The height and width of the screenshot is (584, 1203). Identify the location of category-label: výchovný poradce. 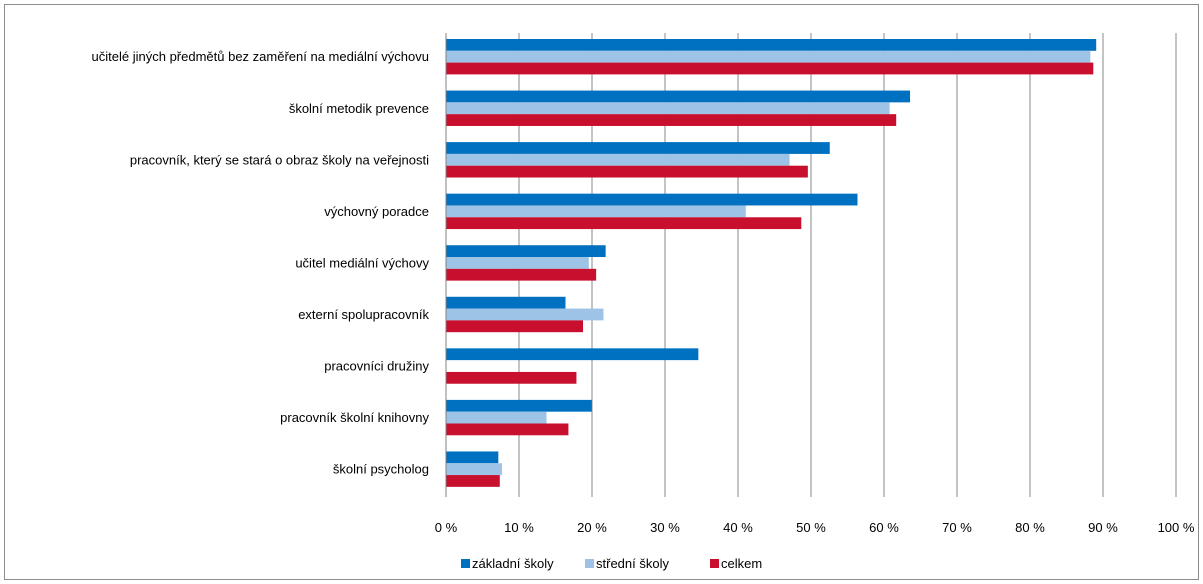
(376, 211).